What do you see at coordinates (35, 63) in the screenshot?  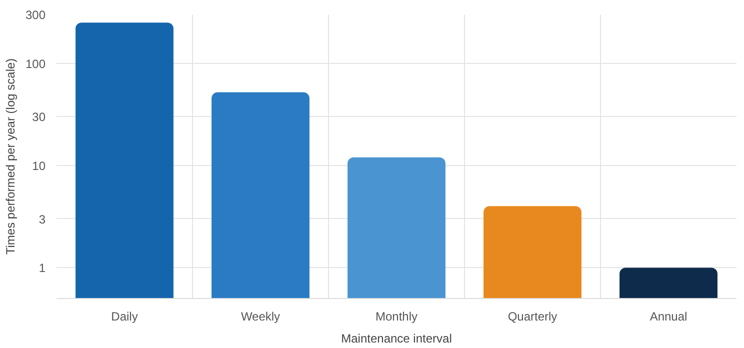 I see `y-tick-label: 100` at bounding box center [35, 63].